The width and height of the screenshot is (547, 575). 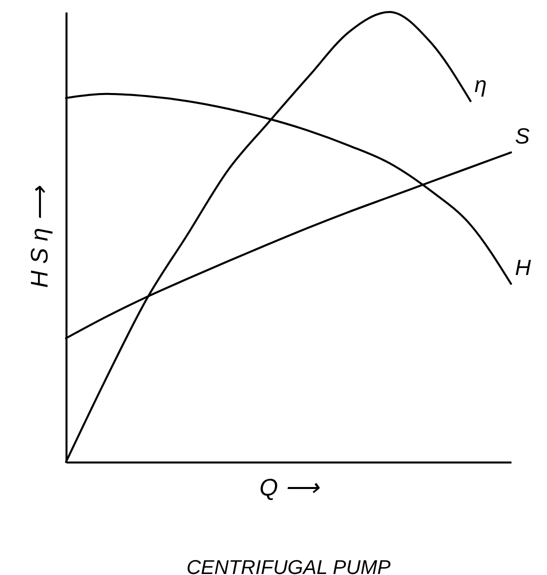 I want to click on series-label: η, so click(x=480, y=85).